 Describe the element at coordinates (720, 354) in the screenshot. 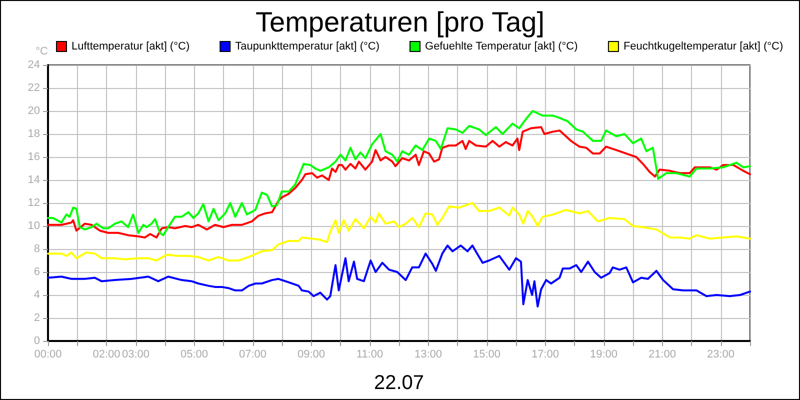

I see `x-tick-label: 23:00` at that location.